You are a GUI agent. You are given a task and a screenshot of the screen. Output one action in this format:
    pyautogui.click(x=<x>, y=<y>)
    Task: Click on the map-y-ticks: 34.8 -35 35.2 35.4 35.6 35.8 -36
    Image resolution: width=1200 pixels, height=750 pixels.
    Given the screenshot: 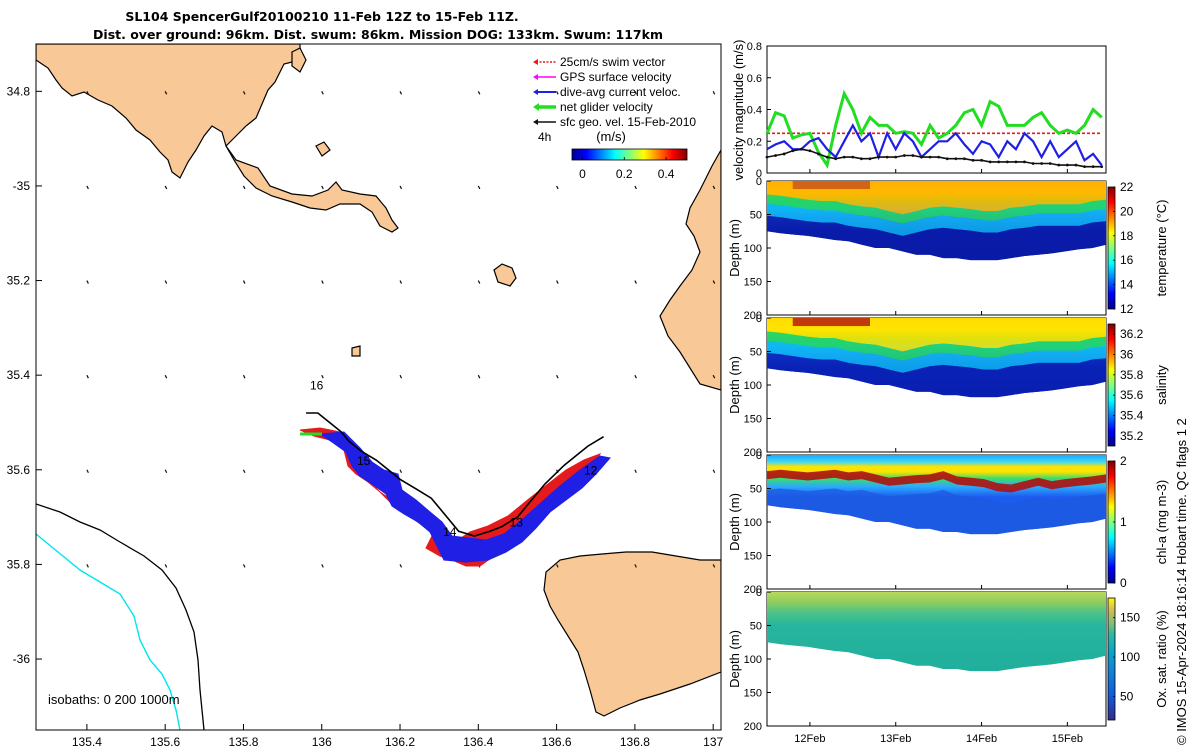 What is the action you would take?
    pyautogui.click(x=24, y=375)
    